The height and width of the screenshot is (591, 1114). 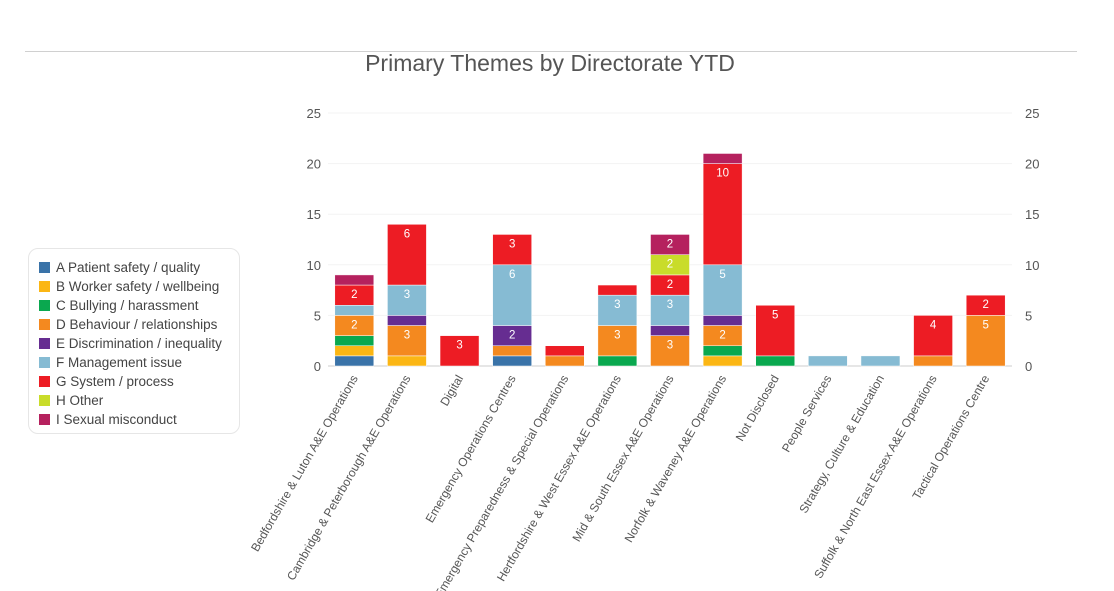 What do you see at coordinates (1028, 366) in the screenshot?
I see `y2-tick-label: 0` at bounding box center [1028, 366].